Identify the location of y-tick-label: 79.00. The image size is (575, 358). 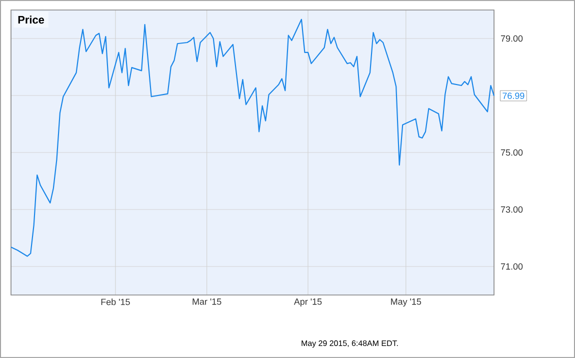
(511, 38).